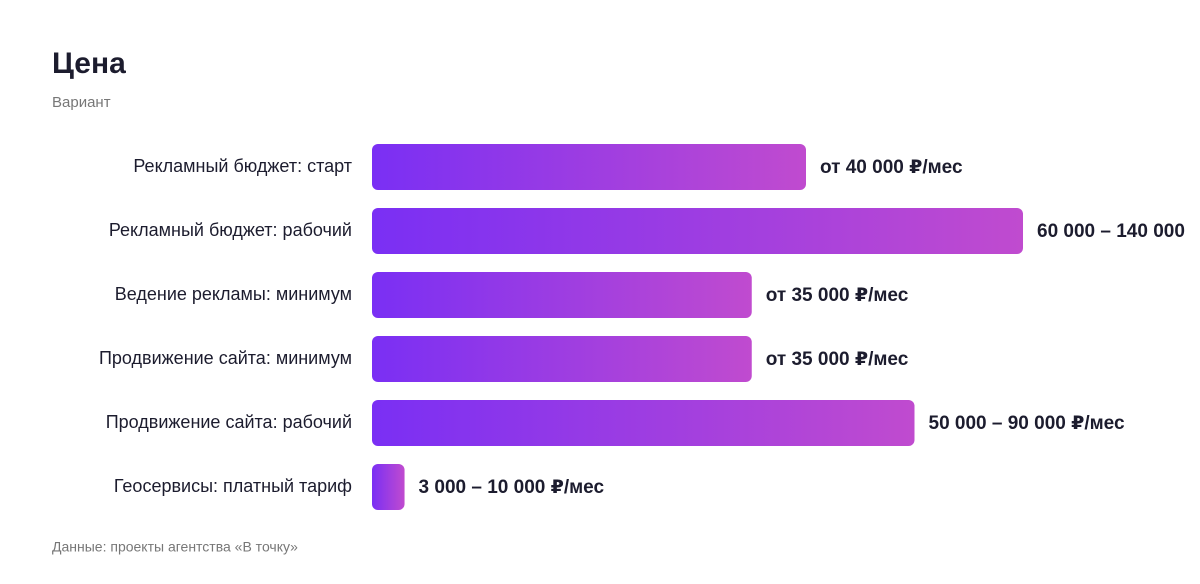 The image size is (1200, 584). Describe the element at coordinates (242, 166) in the screenshot. I see `category-label: Рекламный бюджет: старт` at that location.